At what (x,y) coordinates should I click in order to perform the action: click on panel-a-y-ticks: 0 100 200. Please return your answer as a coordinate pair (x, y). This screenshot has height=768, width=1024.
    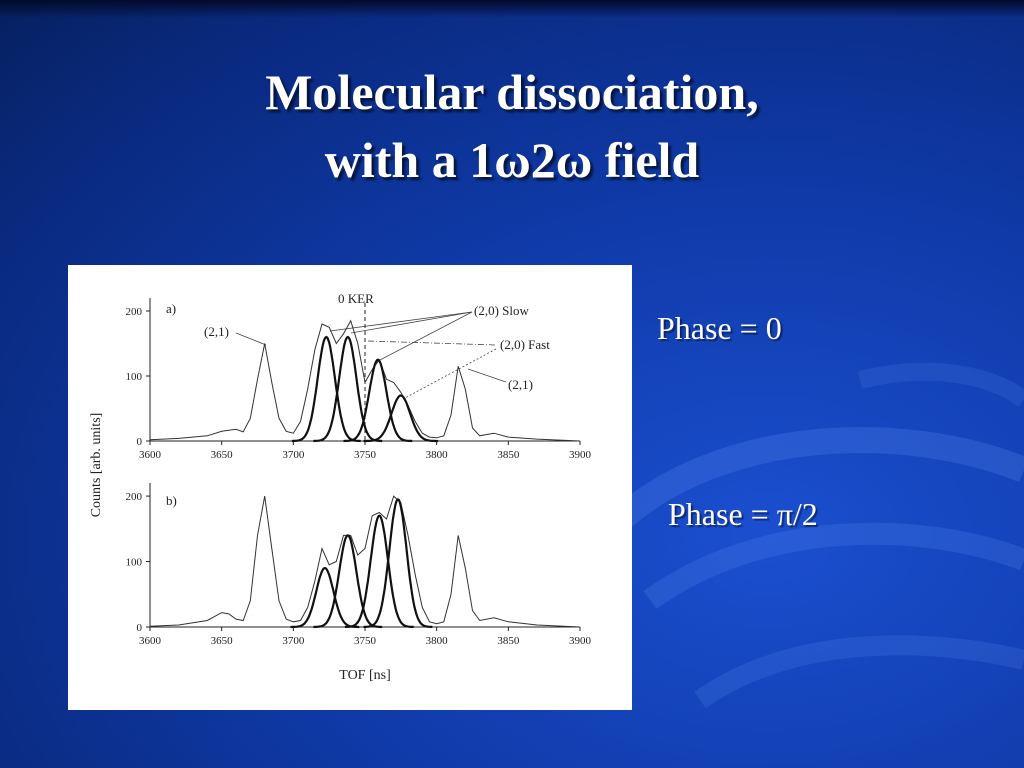
    Looking at the image, I should click on (138, 377).